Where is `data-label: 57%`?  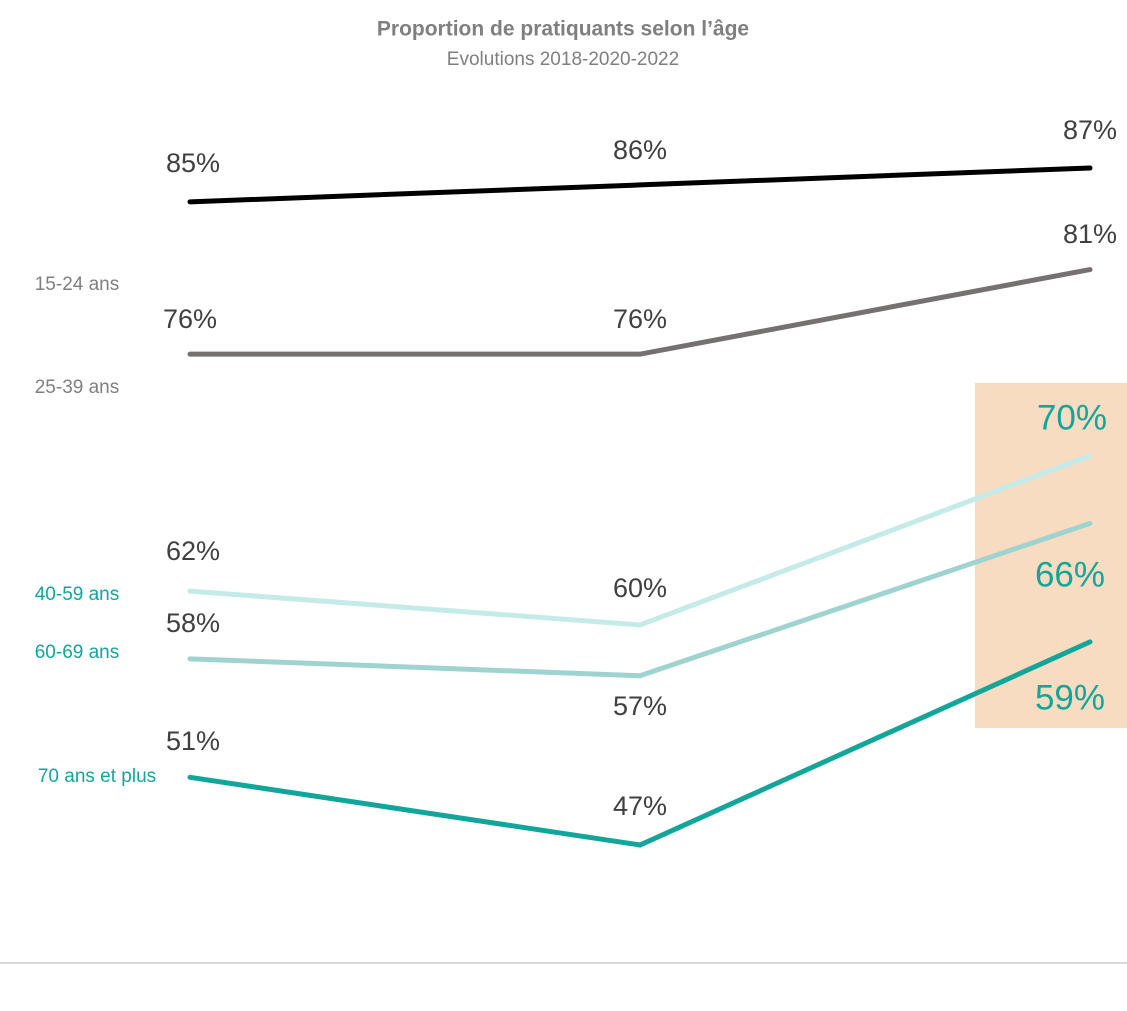
data-label: 57% is located at coordinates (640, 706).